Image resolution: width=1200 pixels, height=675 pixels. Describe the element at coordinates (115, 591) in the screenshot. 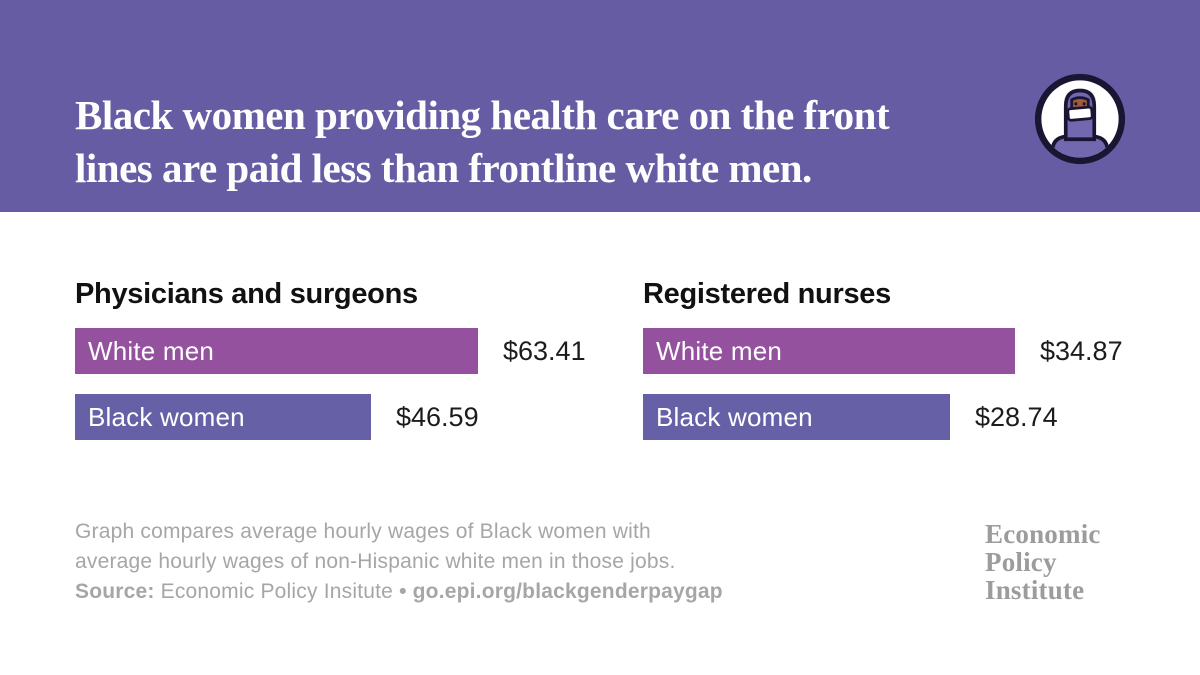

I see `source-label: Source:` at that location.